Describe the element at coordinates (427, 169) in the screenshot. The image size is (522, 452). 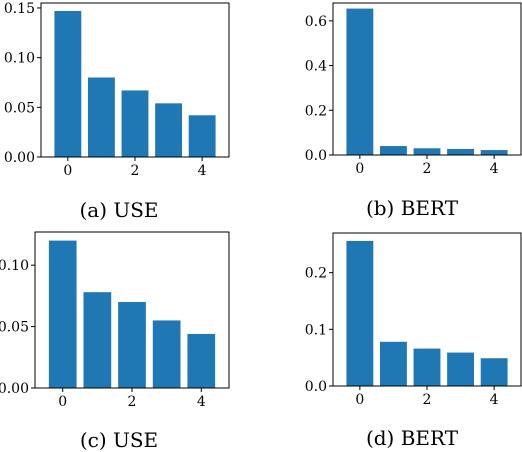
I see `xtick-label-b-1: 2` at that location.